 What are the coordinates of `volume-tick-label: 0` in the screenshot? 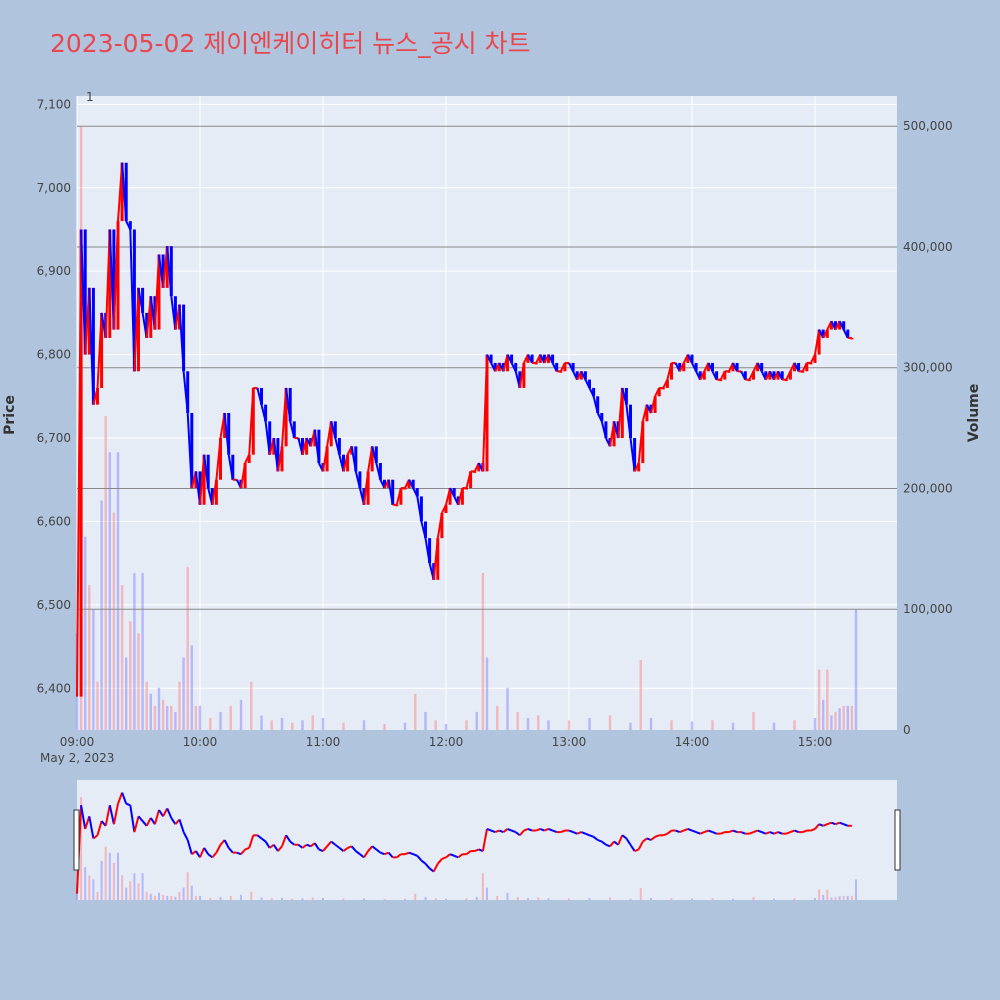 It's located at (907, 730).